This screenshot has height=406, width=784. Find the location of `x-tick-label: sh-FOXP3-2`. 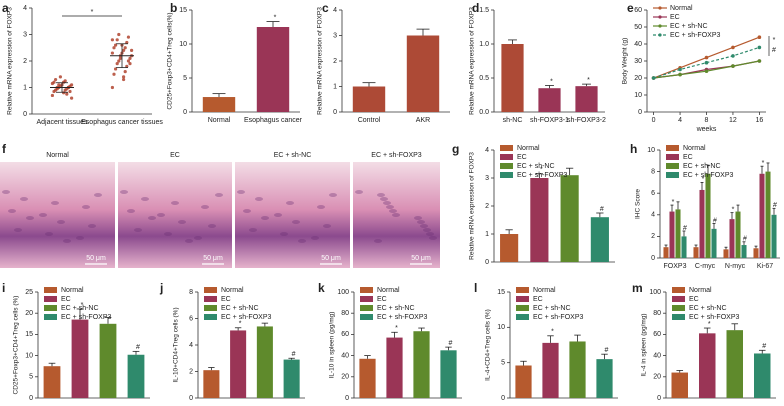

x-tick-label: sh-FOXP3-2 is located at coordinates (586, 120).